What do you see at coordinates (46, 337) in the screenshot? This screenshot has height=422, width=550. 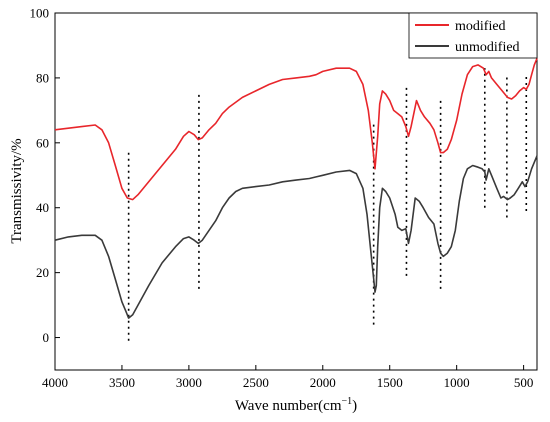 I see `y-tick-label: 0` at bounding box center [46, 337].